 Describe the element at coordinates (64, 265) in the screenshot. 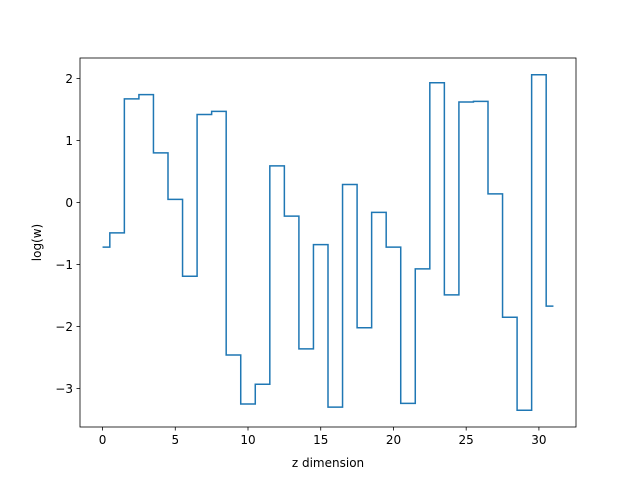

I see `y-tick-label: −1` at that location.